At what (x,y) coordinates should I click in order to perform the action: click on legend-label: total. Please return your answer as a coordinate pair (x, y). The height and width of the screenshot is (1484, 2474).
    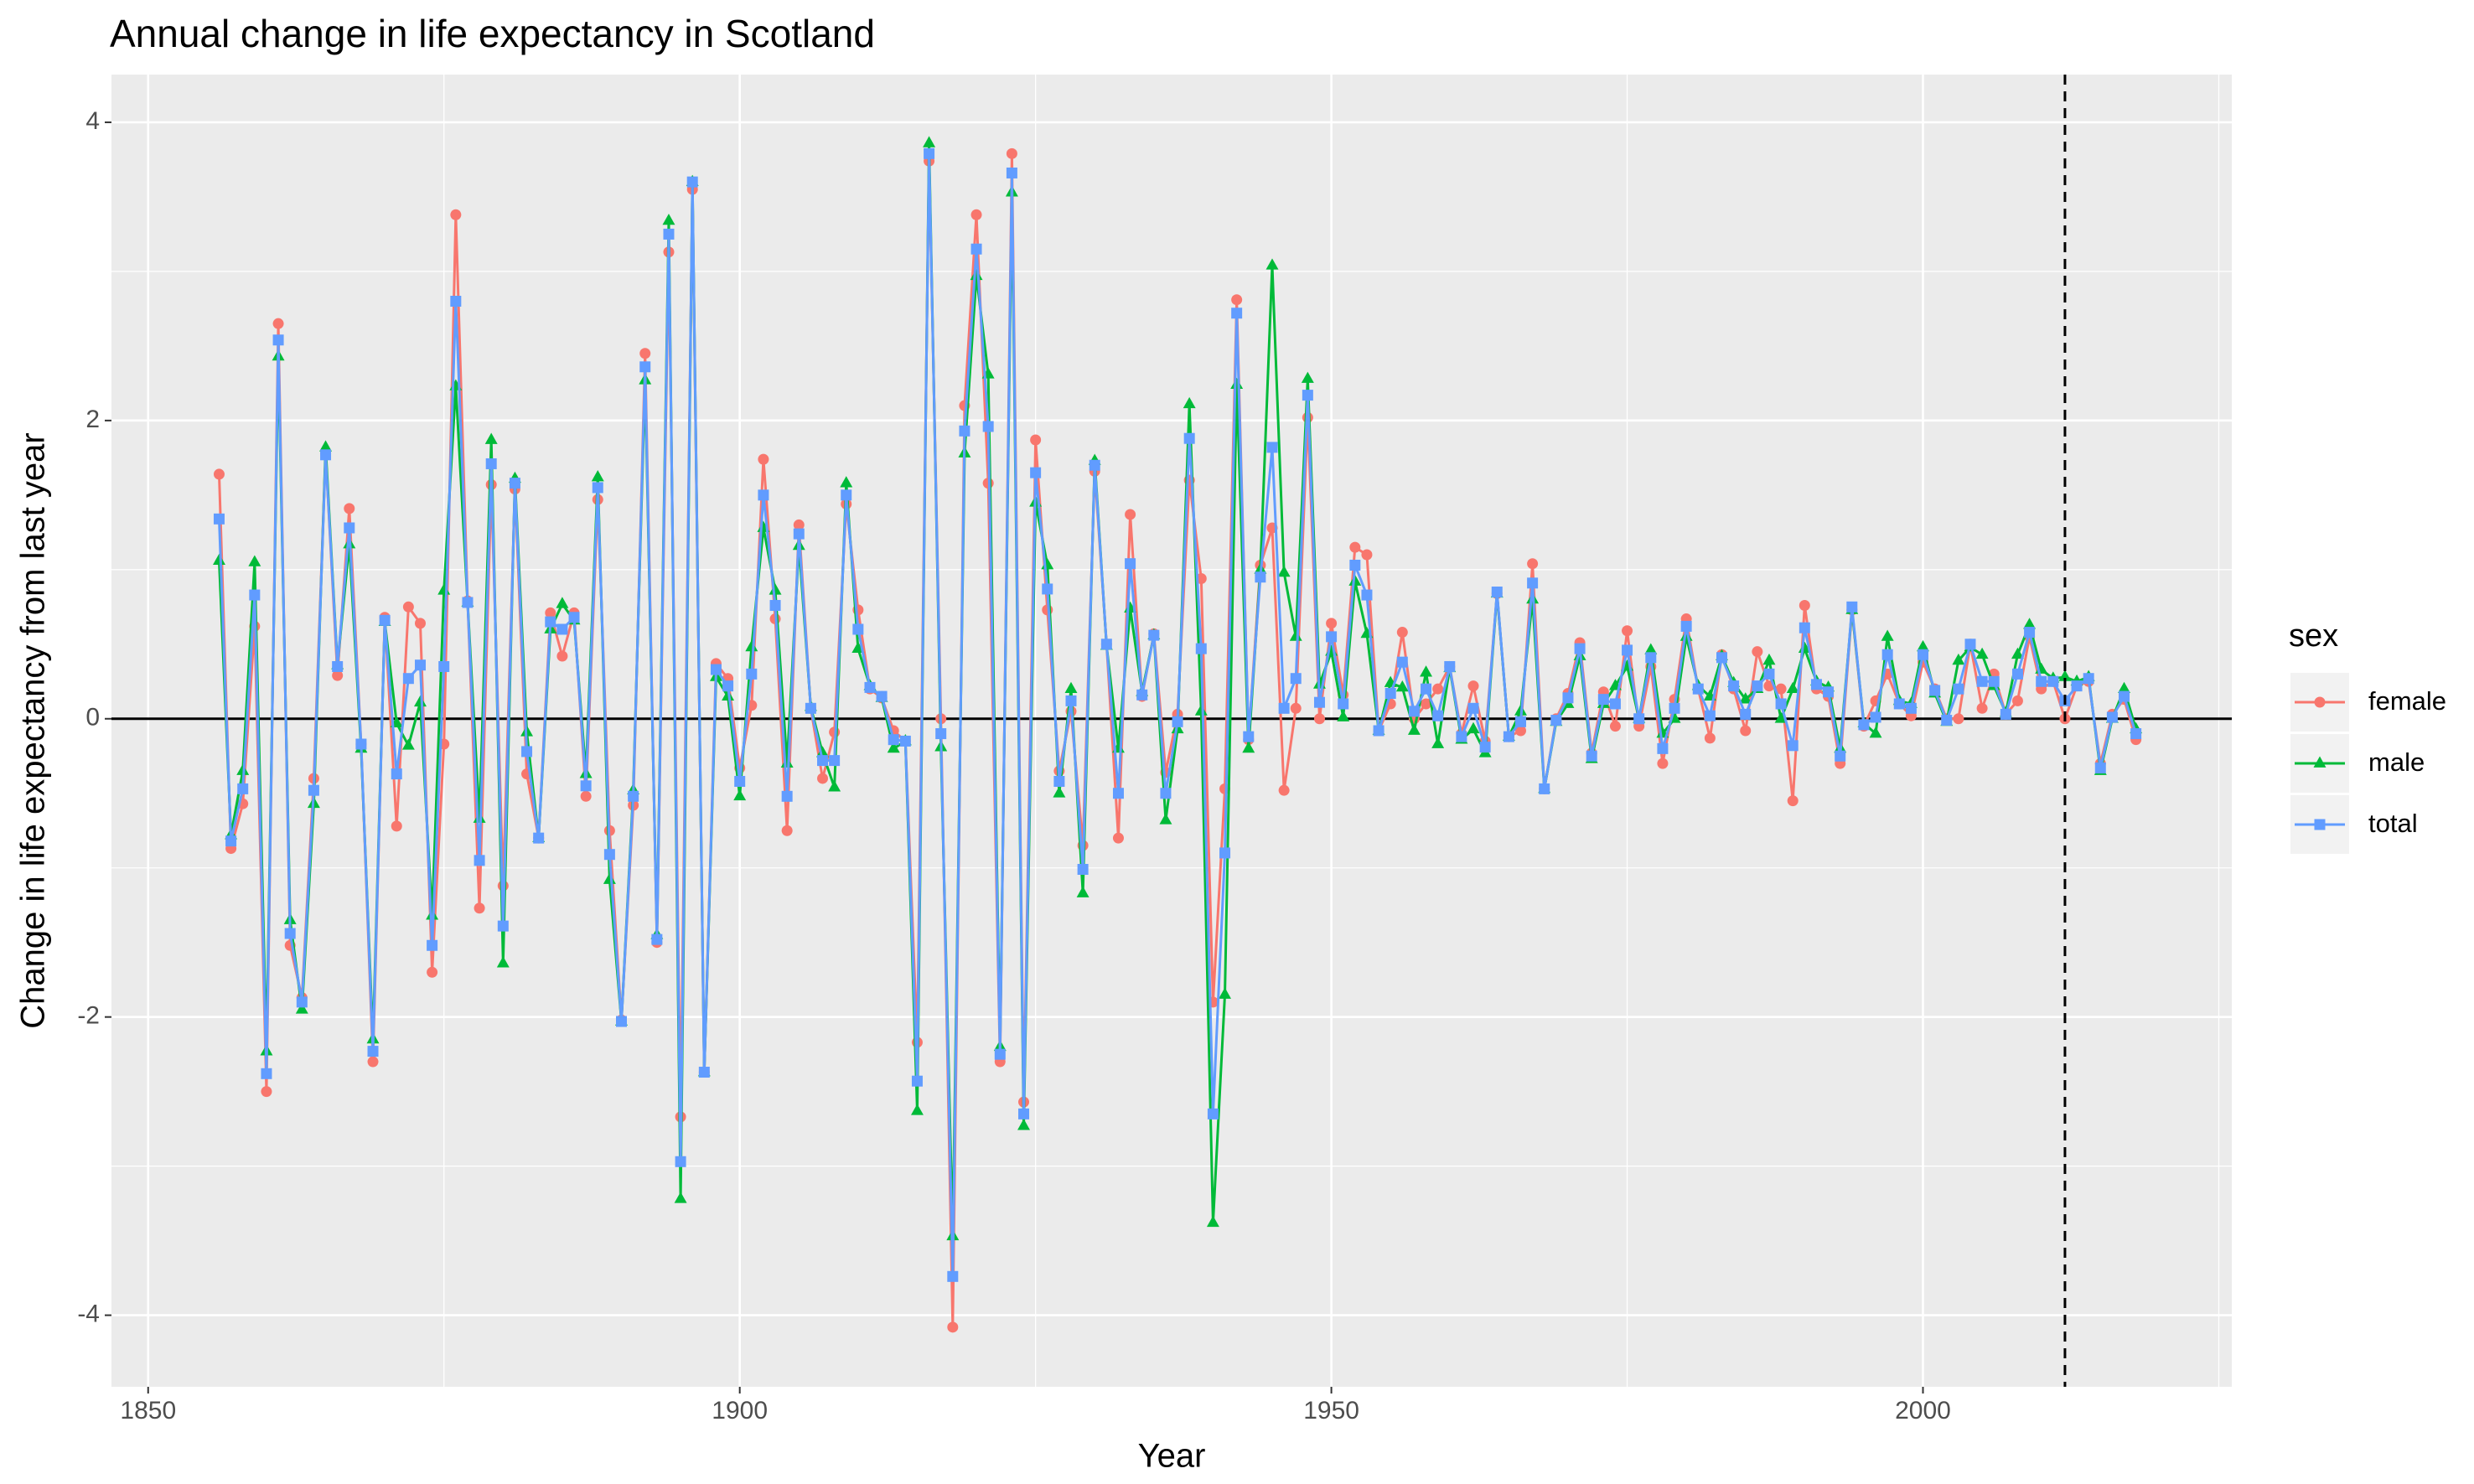
    Looking at the image, I should click on (2393, 823).